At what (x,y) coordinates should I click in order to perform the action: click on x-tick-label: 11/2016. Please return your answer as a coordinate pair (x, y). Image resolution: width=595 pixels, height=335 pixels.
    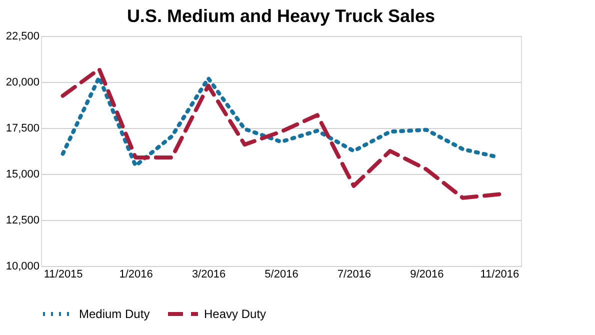
    Looking at the image, I should click on (500, 274).